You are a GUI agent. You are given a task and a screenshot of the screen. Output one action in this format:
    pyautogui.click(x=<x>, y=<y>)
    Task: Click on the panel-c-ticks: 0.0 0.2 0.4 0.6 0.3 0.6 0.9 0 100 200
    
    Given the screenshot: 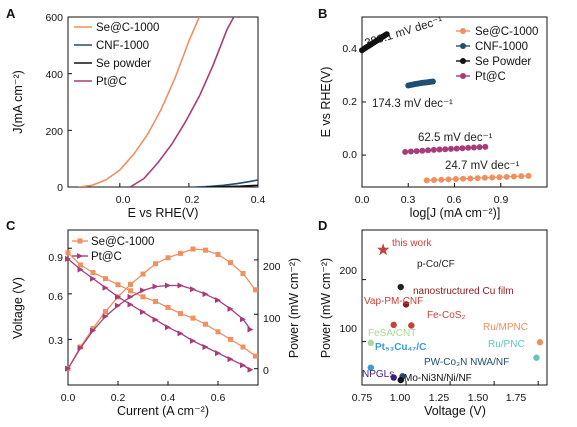 What is the action you would take?
    pyautogui.click(x=164, y=328)
    